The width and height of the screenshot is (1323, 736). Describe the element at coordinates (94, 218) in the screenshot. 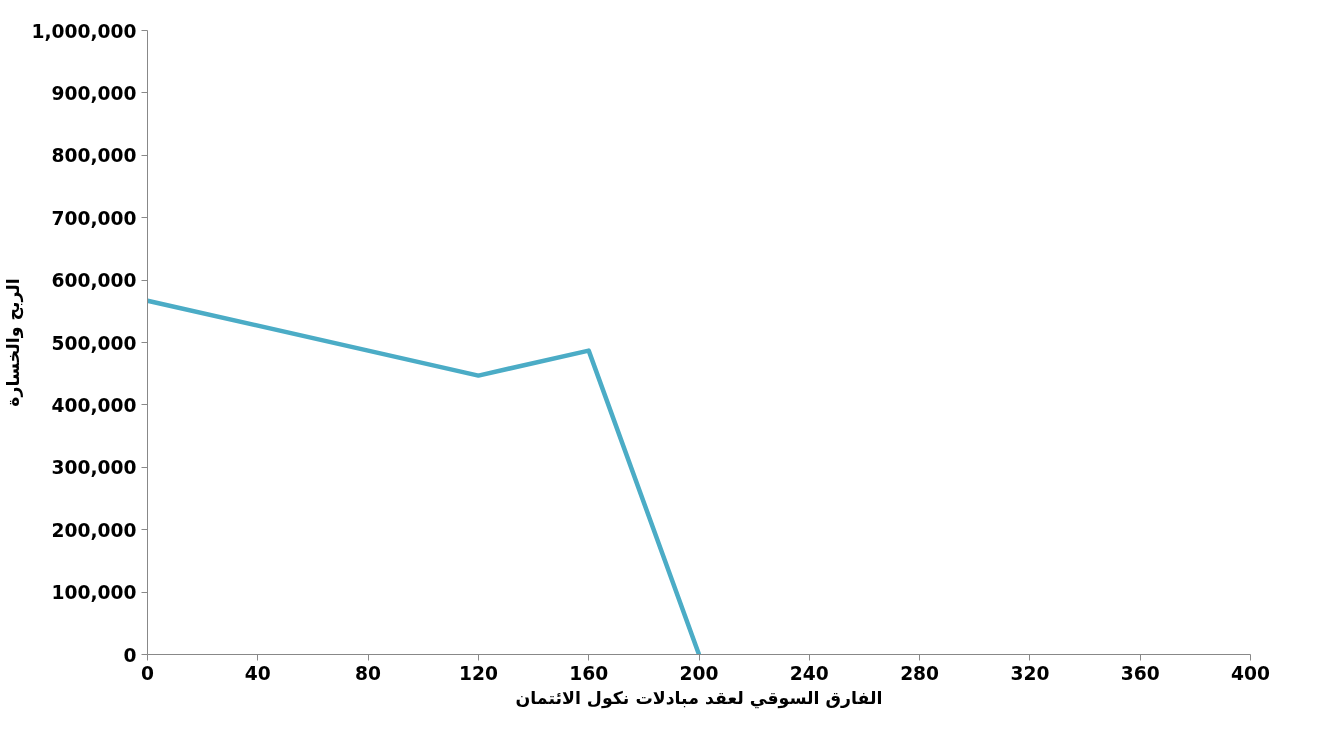

I see `y-tick-label: 700,000` at that location.